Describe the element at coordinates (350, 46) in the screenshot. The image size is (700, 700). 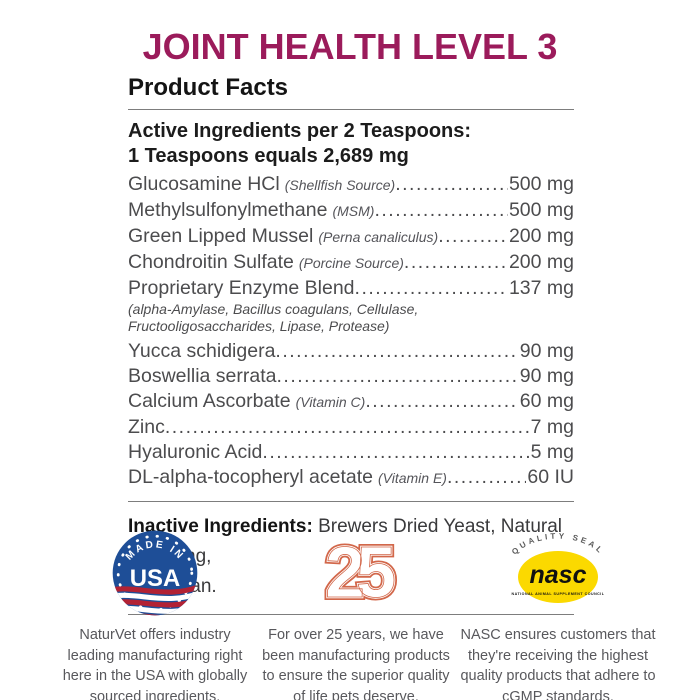
I see `page-title: JOINT HEALTH LEVEL 3` at that location.